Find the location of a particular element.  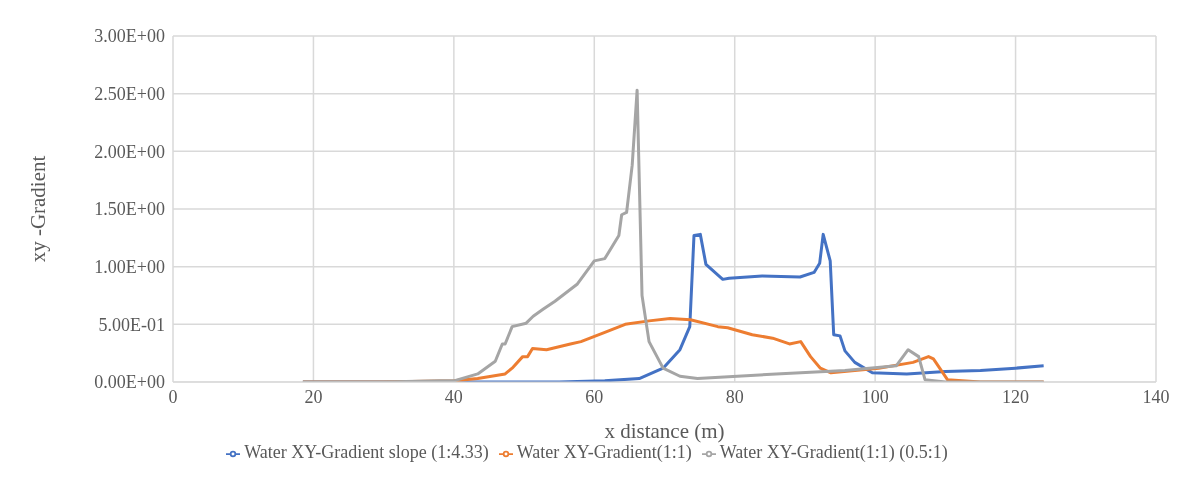

x-tick-label: 100 is located at coordinates (875, 396).